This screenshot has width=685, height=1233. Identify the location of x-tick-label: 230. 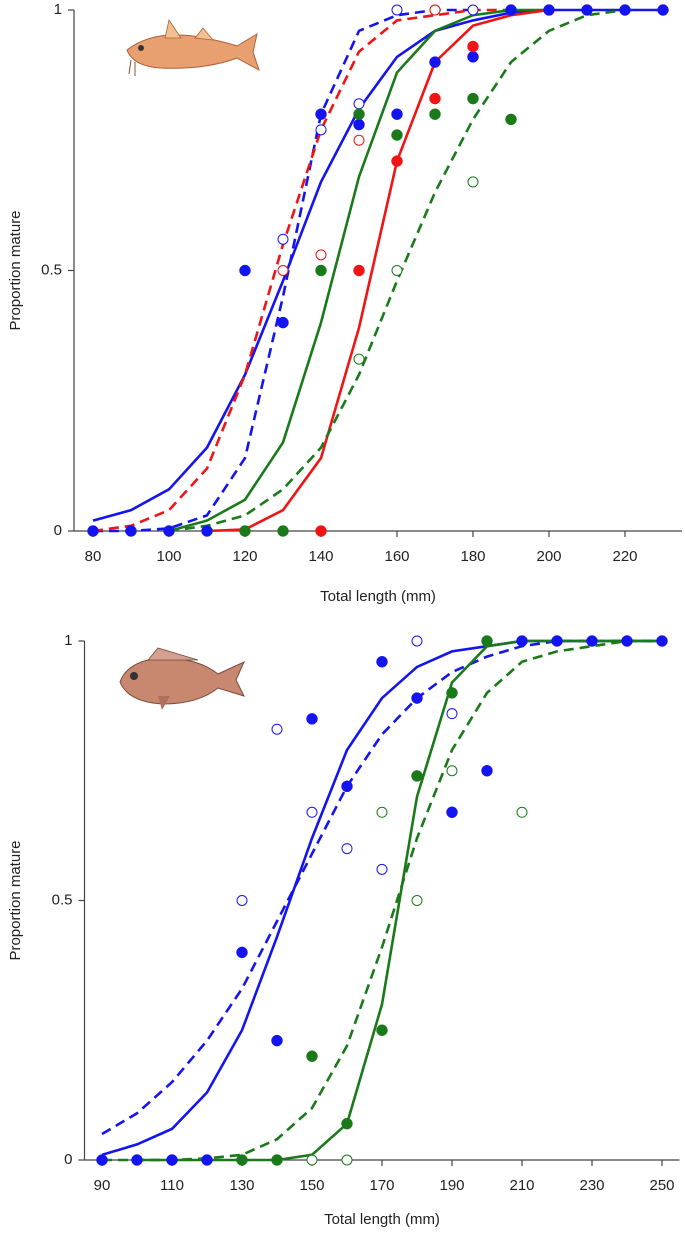
(591, 1185).